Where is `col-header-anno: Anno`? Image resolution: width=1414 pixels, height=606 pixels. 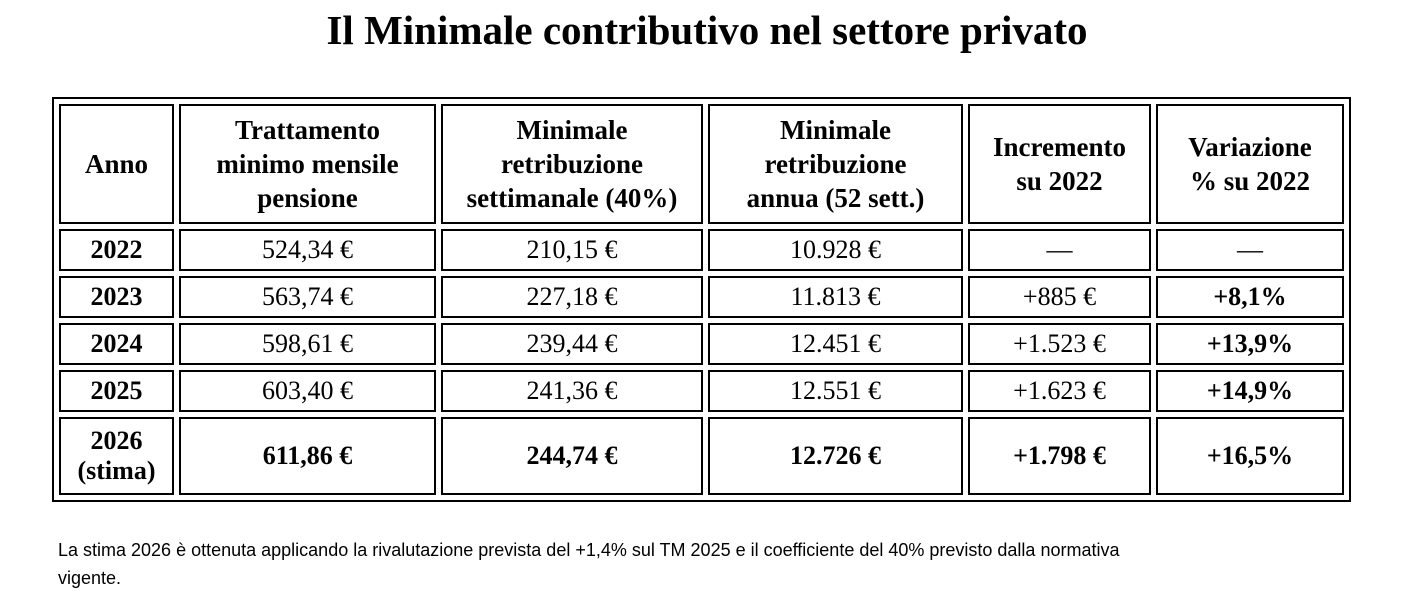
col-header-anno: Anno is located at coordinates (116, 164).